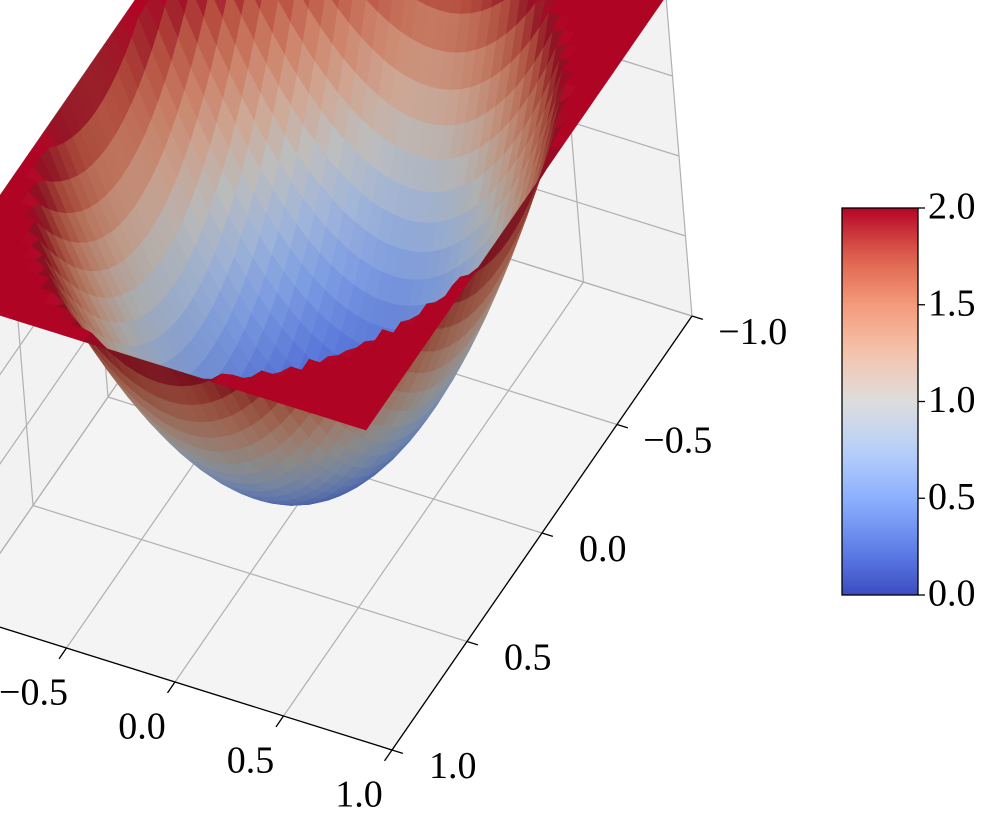  I want to click on y-tick-label: 0.0, so click(603, 549).